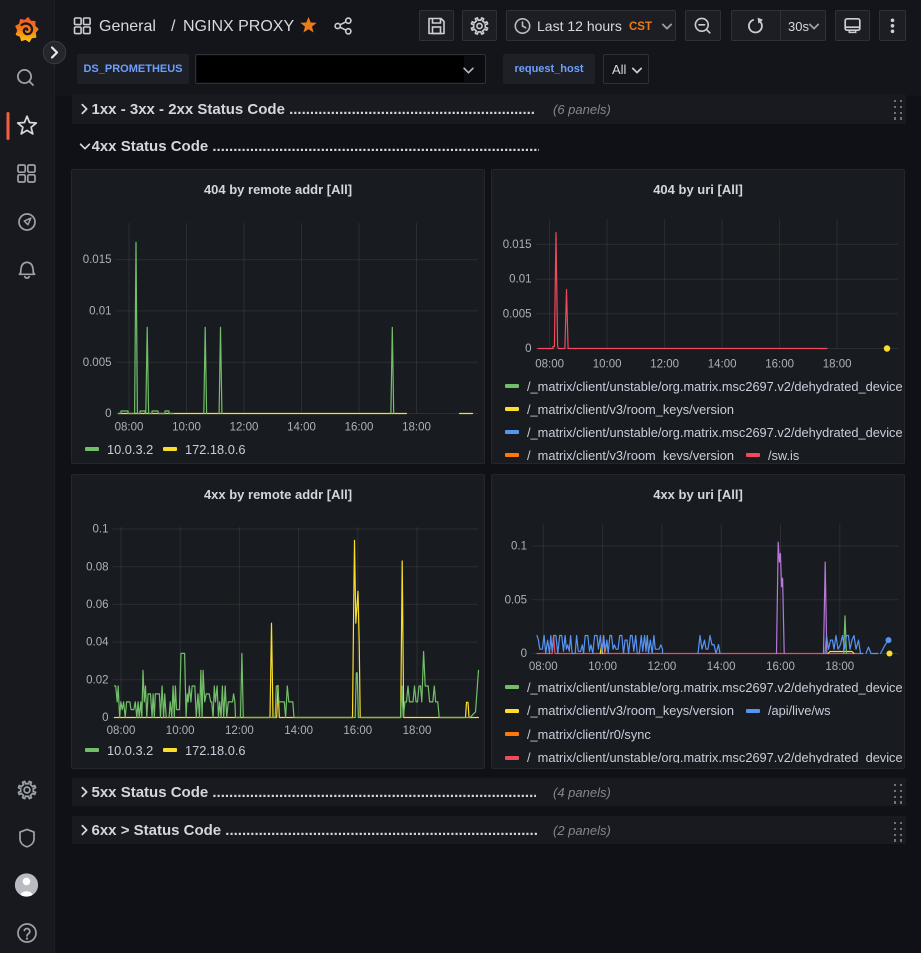 This screenshot has width=921, height=953. What do you see at coordinates (798, 26) in the screenshot?
I see `svg-text: 30s` at bounding box center [798, 26].